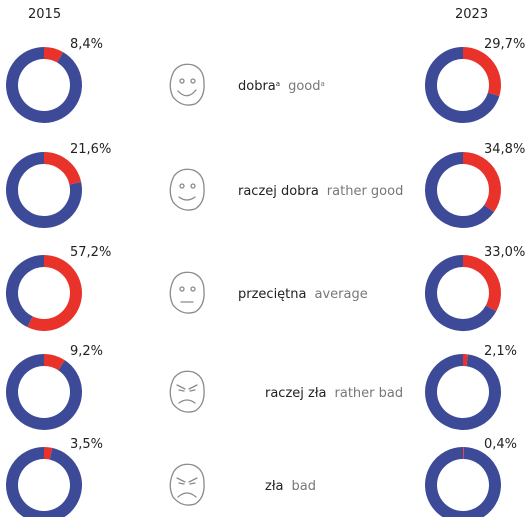 The image size is (530, 517). What do you see at coordinates (272, 294) in the screenshot?
I see `category-pl: przeciętna` at bounding box center [272, 294].